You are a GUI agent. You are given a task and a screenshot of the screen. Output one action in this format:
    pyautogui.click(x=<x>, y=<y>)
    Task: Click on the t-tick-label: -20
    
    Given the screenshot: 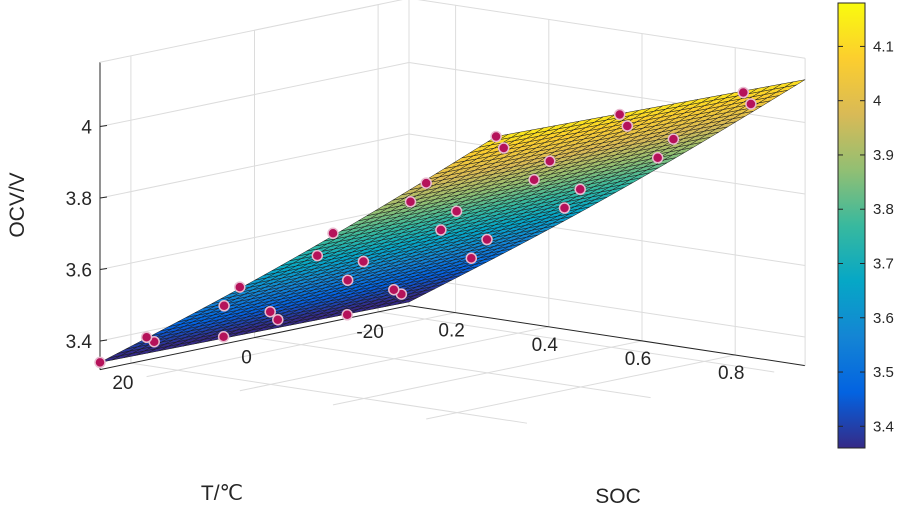 What is the action you would take?
    pyautogui.click(x=369, y=332)
    